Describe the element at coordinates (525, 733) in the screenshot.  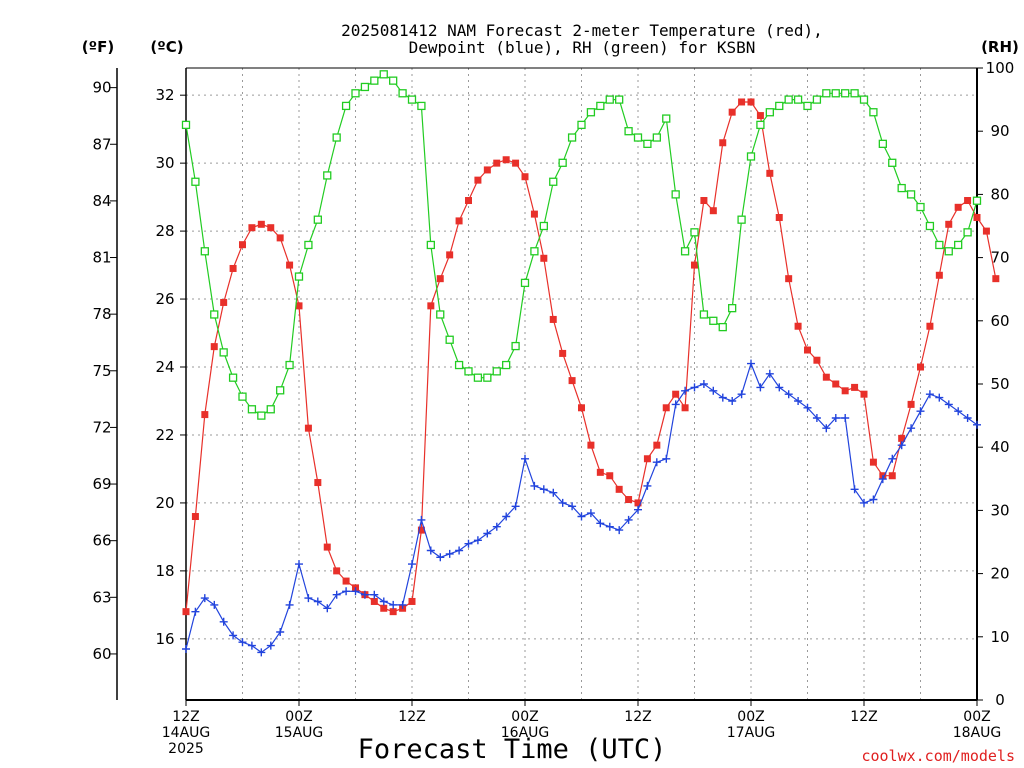
I see `x-tick-label-line: 16AUG` at that location.